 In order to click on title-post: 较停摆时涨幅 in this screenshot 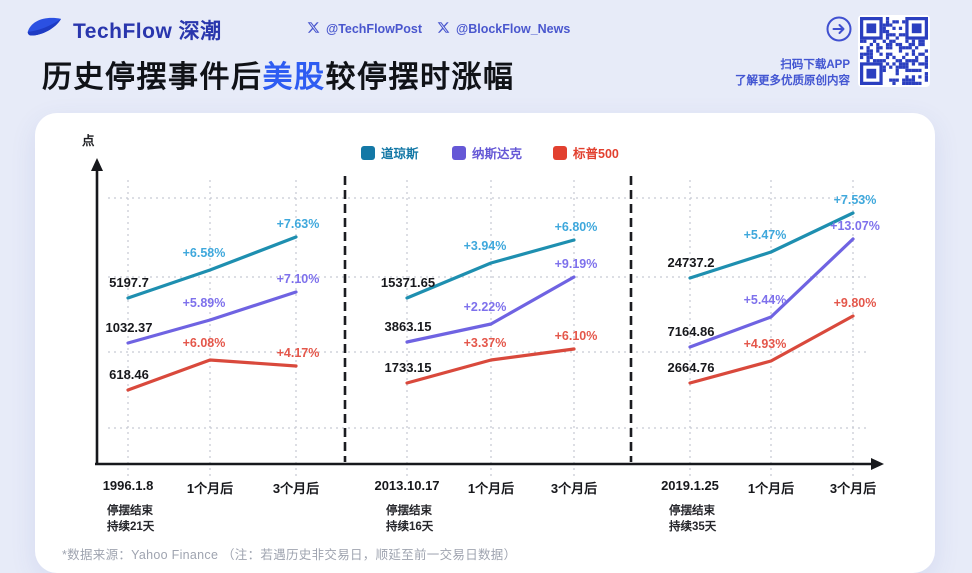, I will do `click(420, 77)`.